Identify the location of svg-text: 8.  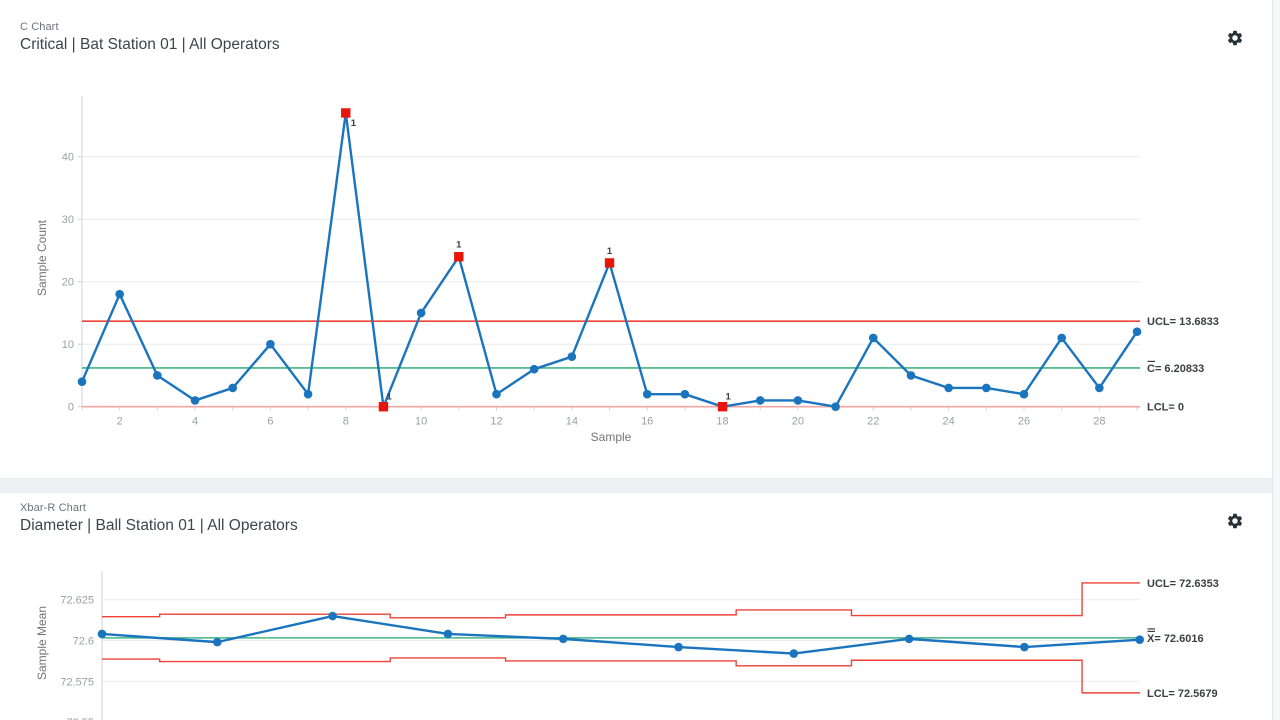
(346, 422).